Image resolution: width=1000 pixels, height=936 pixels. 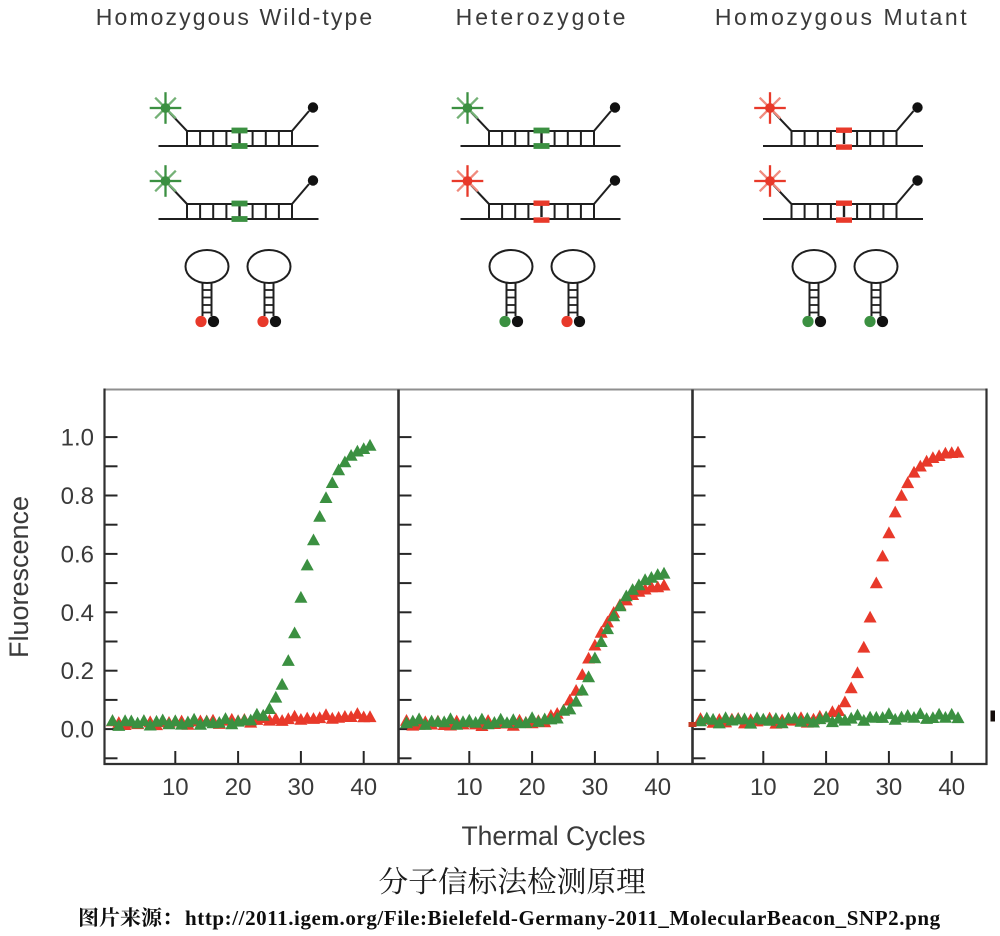 What do you see at coordinates (77, 613) in the screenshot?
I see `svg-text: 0.4` at bounding box center [77, 613].